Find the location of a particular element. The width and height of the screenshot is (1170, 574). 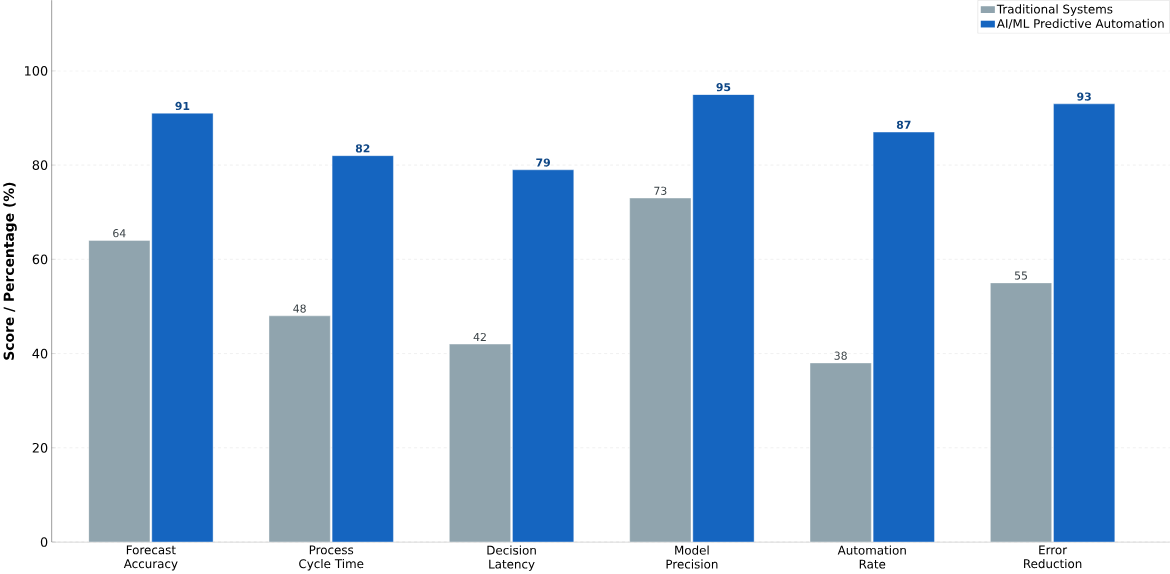

x-tick-label: Error Reduction is located at coordinates (1053, 557).